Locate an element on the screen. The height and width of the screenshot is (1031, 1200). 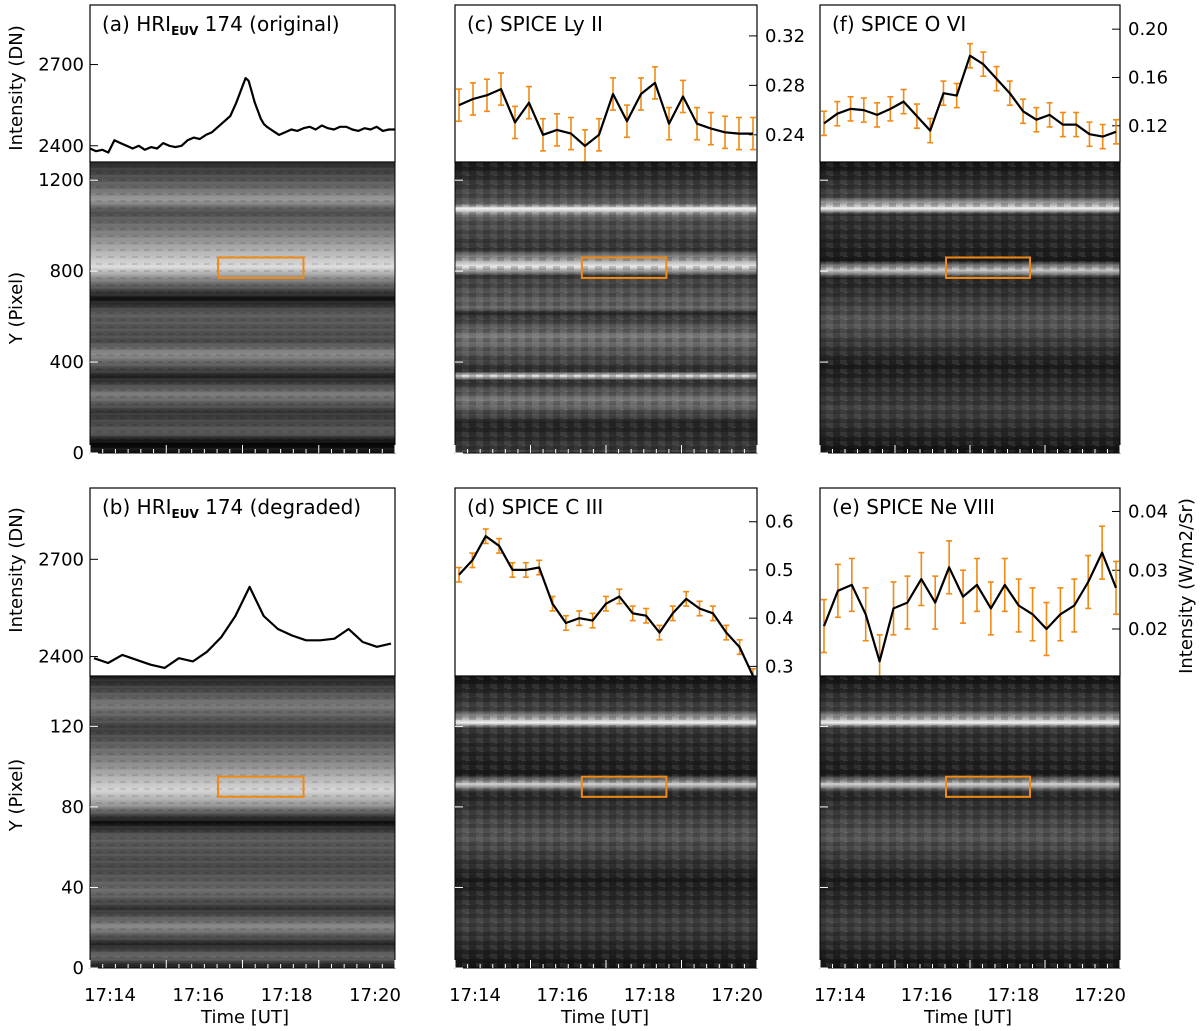
image-e-highlight-box is located at coordinates (988, 786).